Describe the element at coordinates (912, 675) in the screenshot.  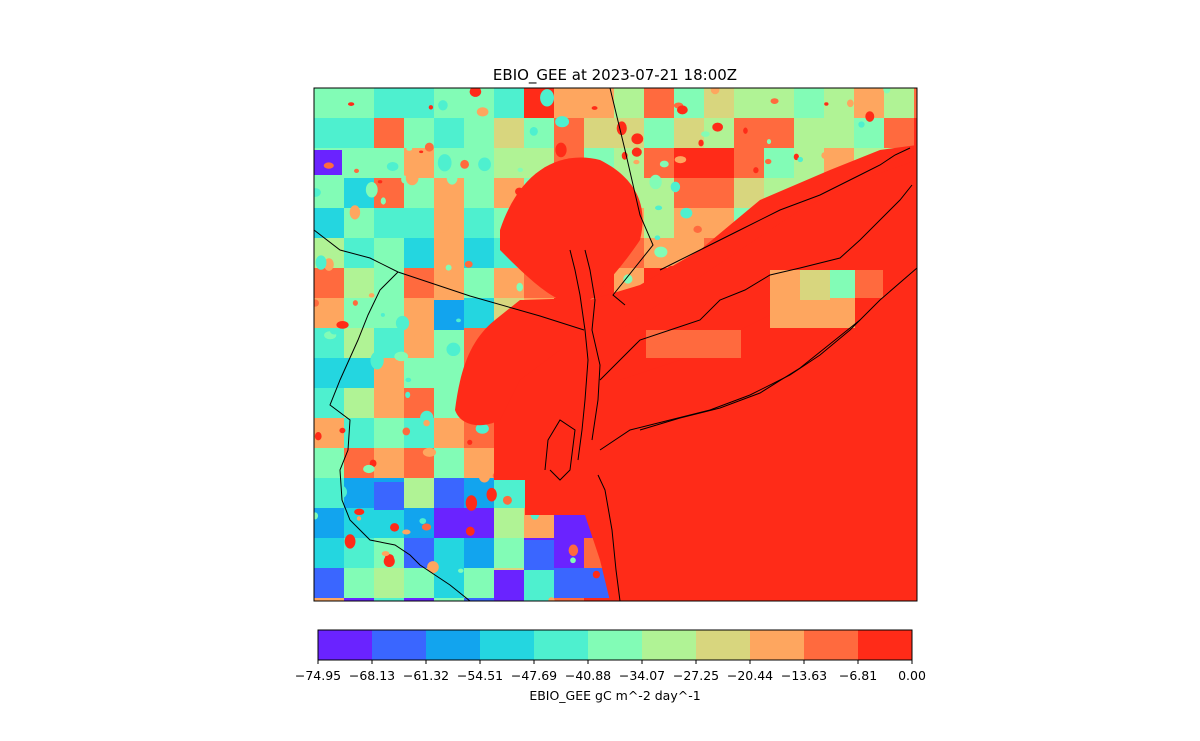
I see `colorbar-tick-label: 0.00` at that location.